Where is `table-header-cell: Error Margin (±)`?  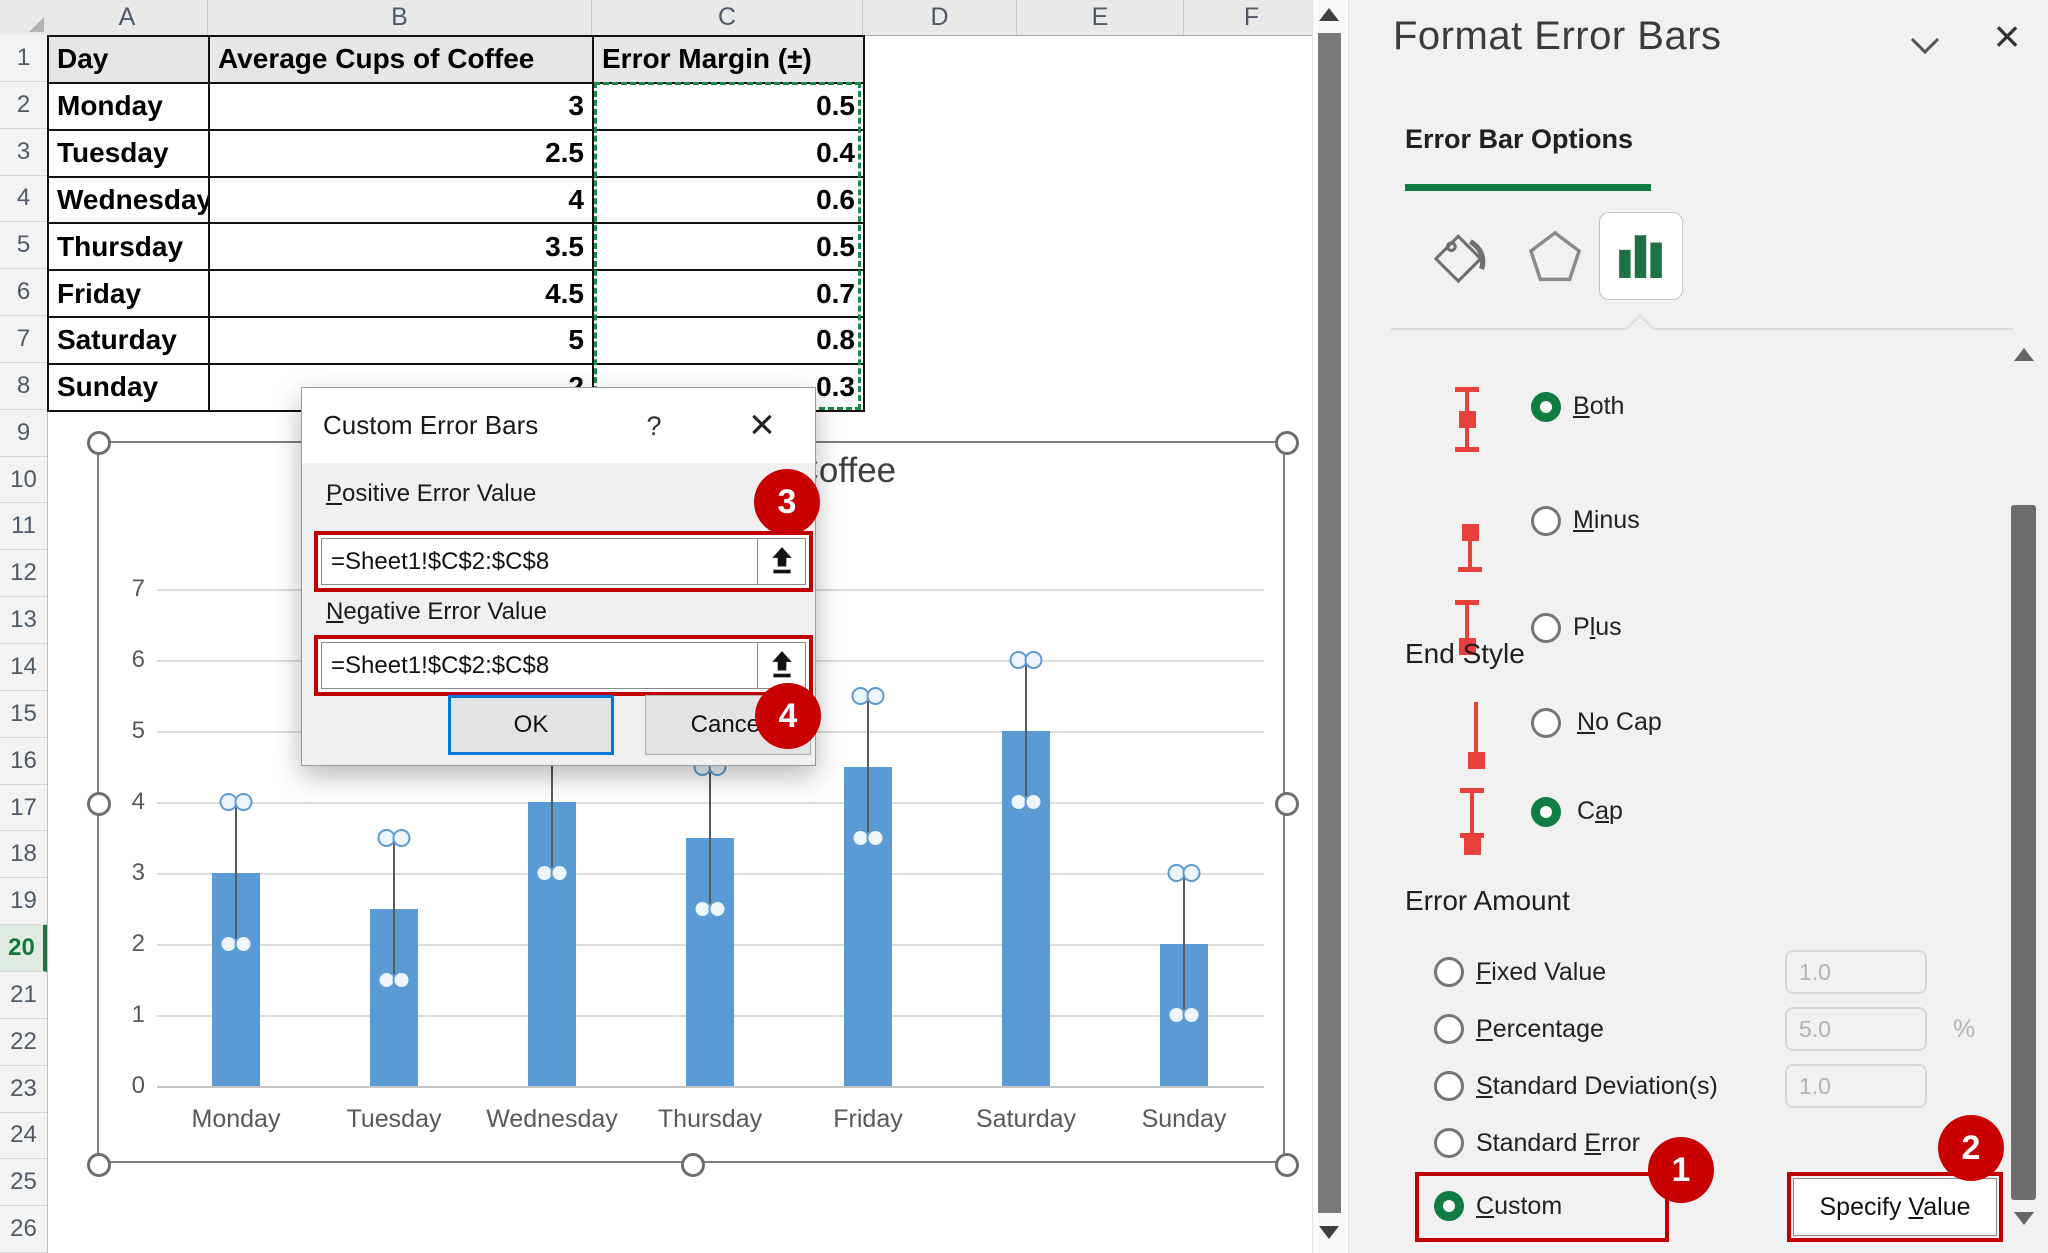 table-header-cell: Error Margin (±) is located at coordinates (729, 60).